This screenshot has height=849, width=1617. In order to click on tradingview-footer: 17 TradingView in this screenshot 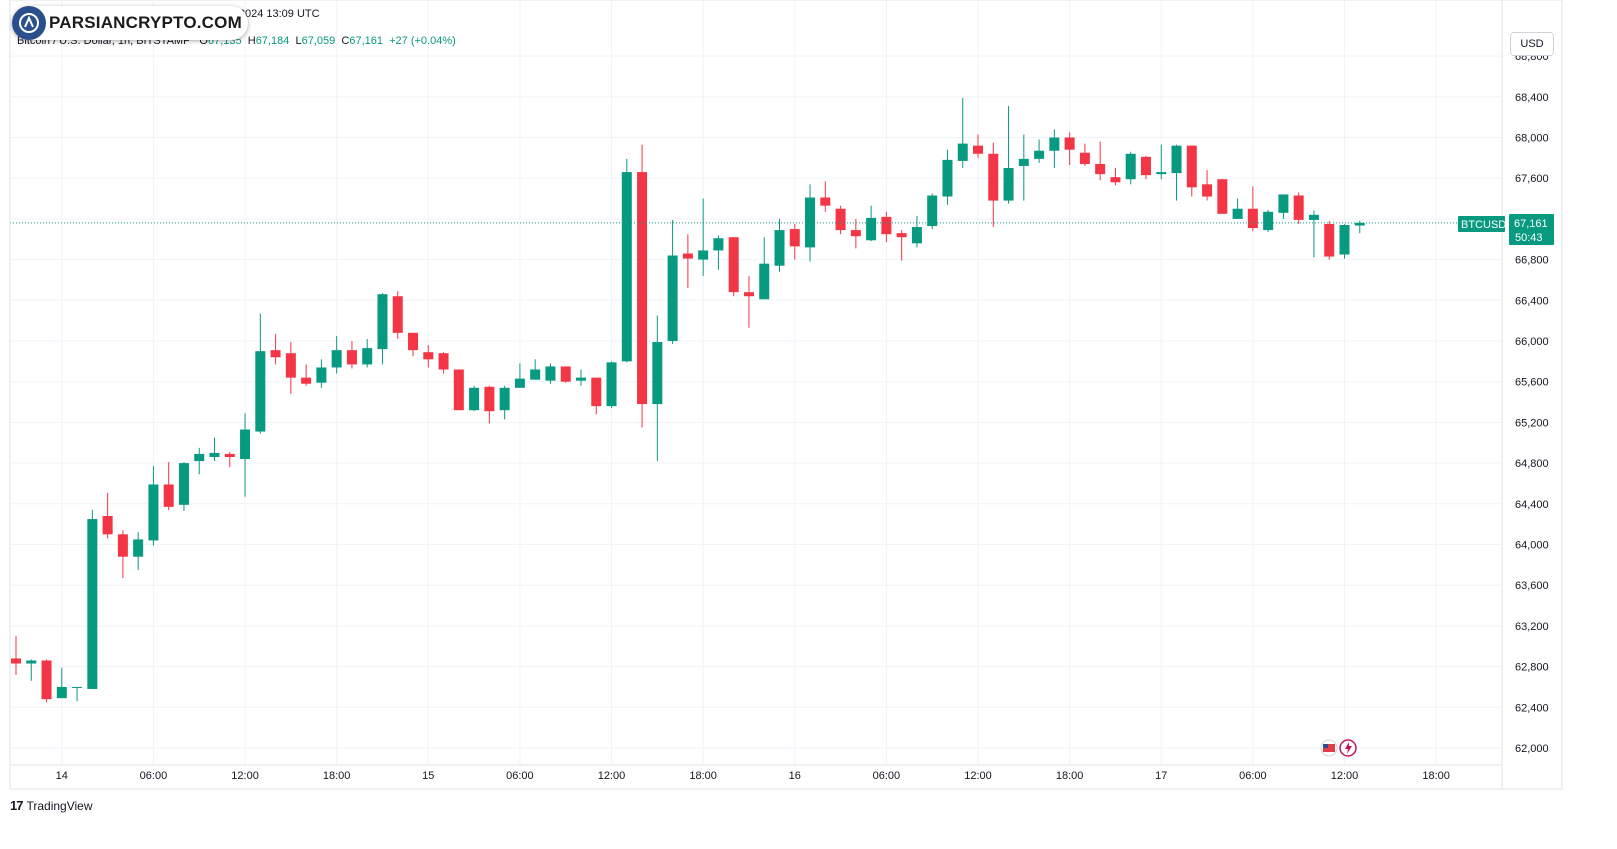, I will do `click(51, 805)`.